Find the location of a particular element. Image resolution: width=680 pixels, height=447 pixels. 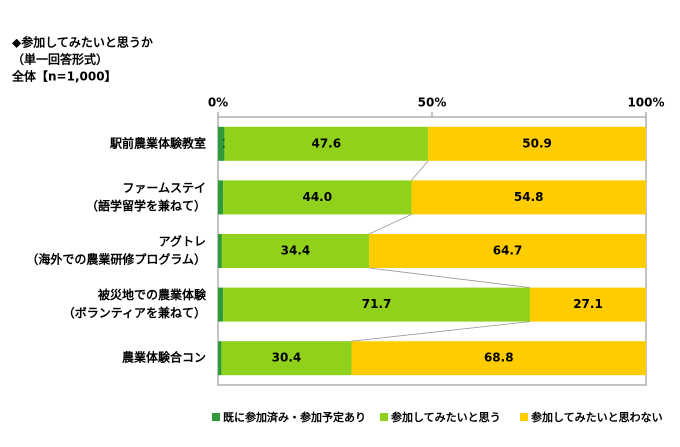

y-tick-label: 駅前農業体験教室 is located at coordinates (157, 142).